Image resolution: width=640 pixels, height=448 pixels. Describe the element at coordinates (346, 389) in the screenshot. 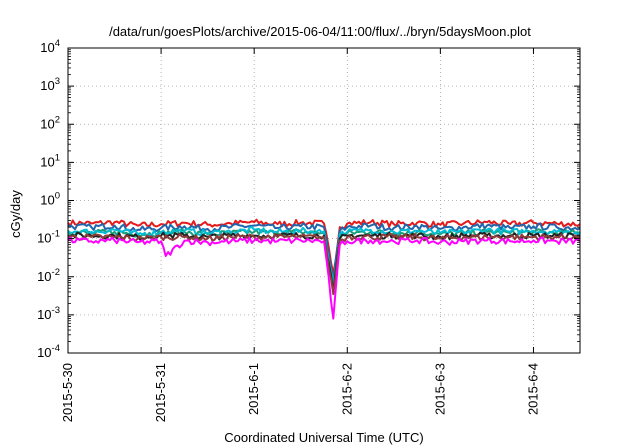

I see `x-tick-label: 2015-6-2` at that location.